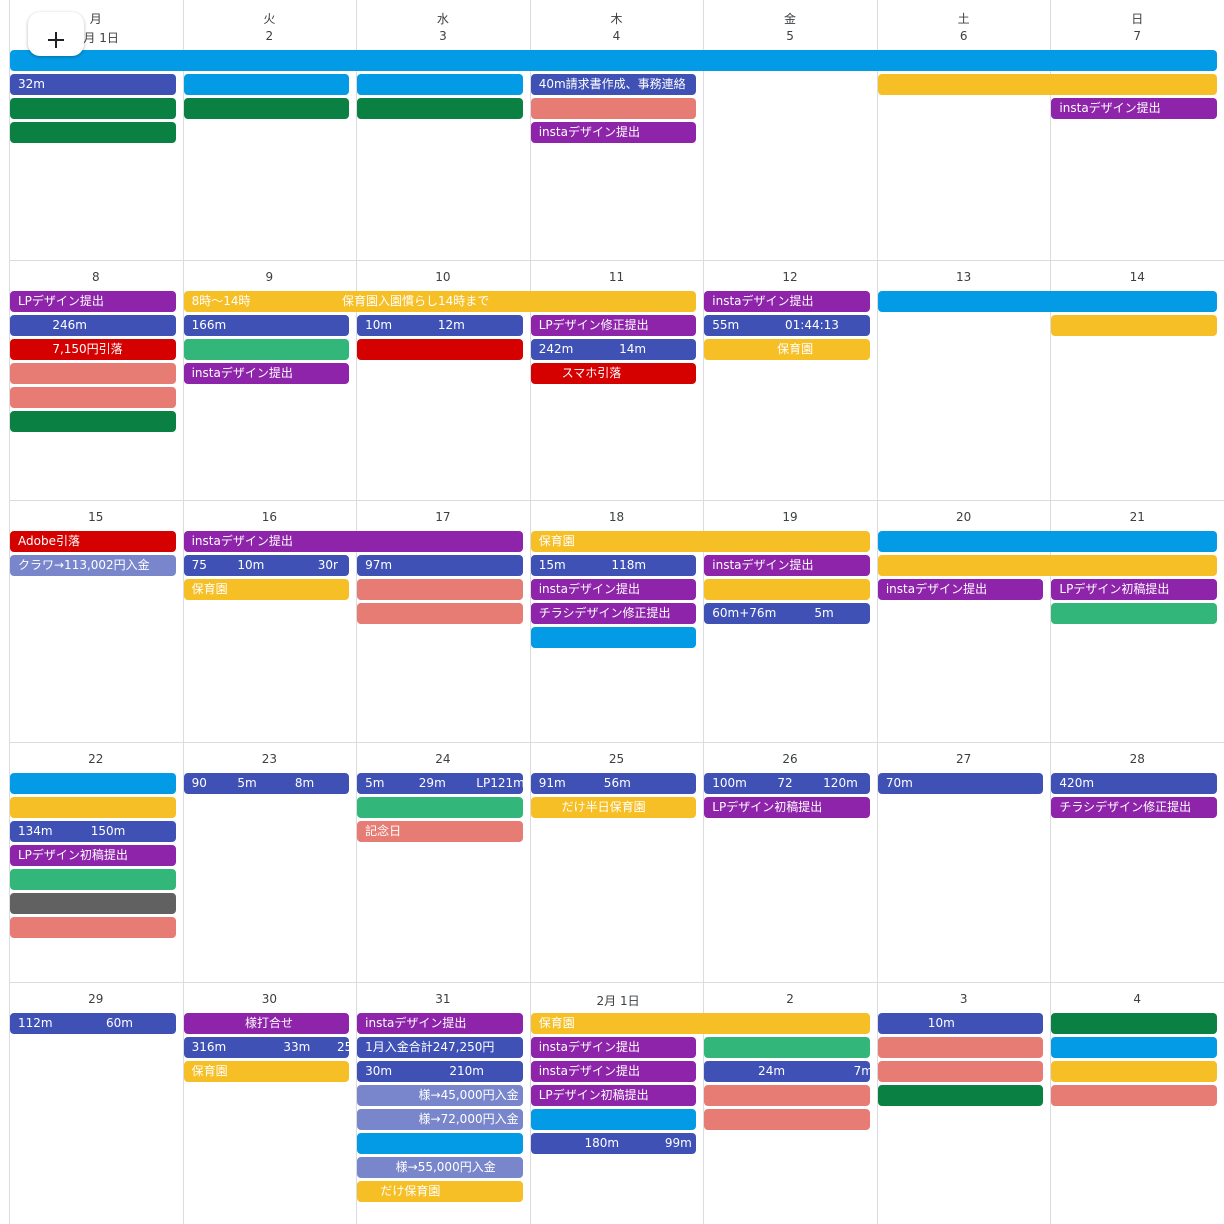  I want to click on day-label: 28, so click(1137, 759).